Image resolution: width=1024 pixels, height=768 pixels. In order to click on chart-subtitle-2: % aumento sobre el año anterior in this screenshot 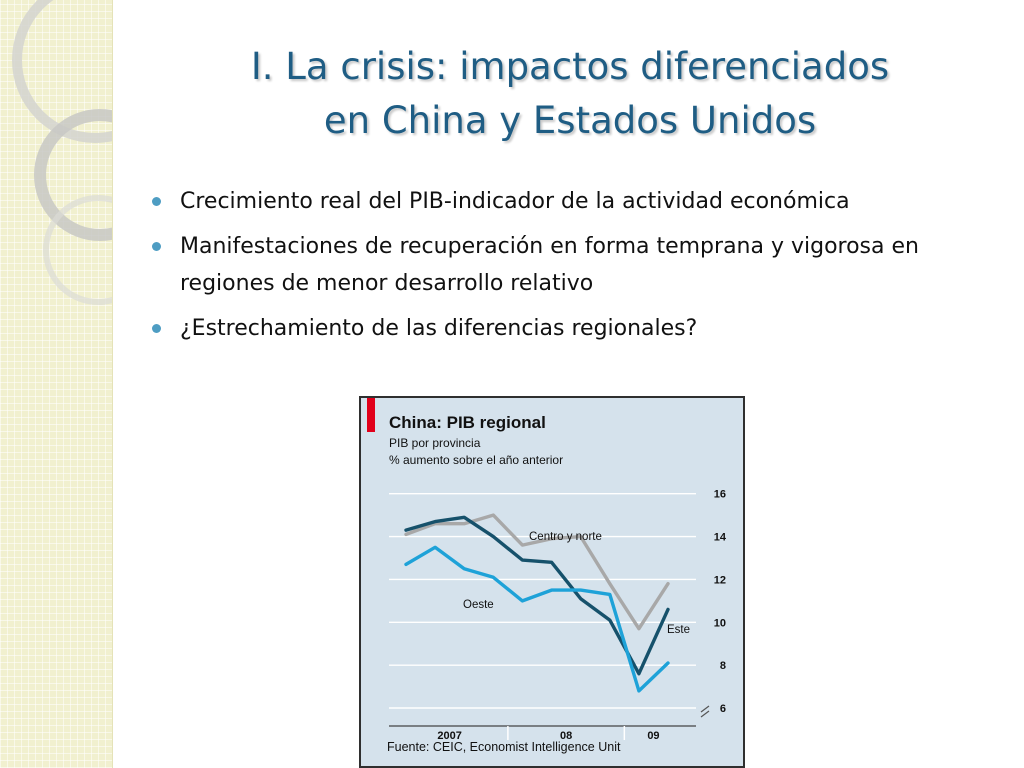, I will do `click(476, 460)`.